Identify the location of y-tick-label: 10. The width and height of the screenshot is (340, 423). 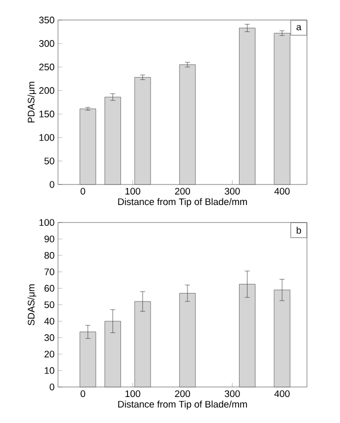
(49, 370).